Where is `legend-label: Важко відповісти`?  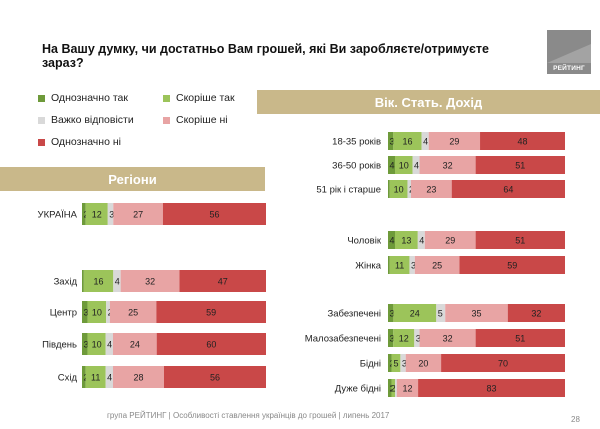 legend-label: Важко відповісти is located at coordinates (92, 120).